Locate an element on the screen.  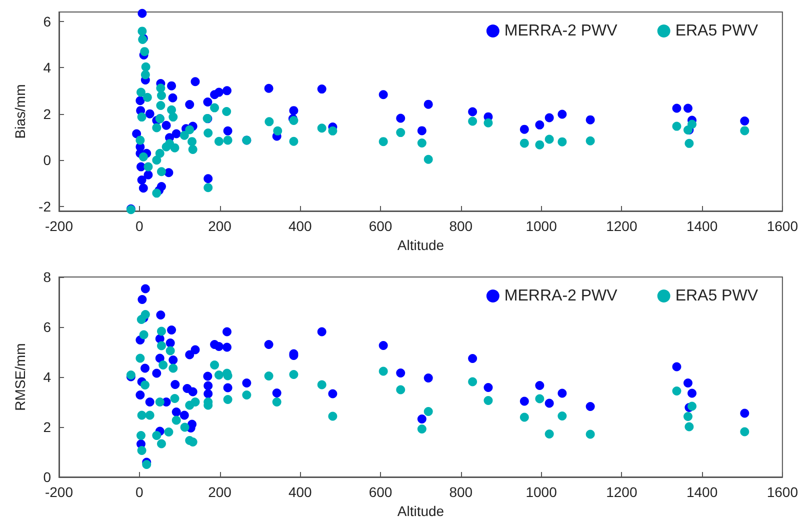
y-tick-label: 4 is located at coordinates (47, 68).